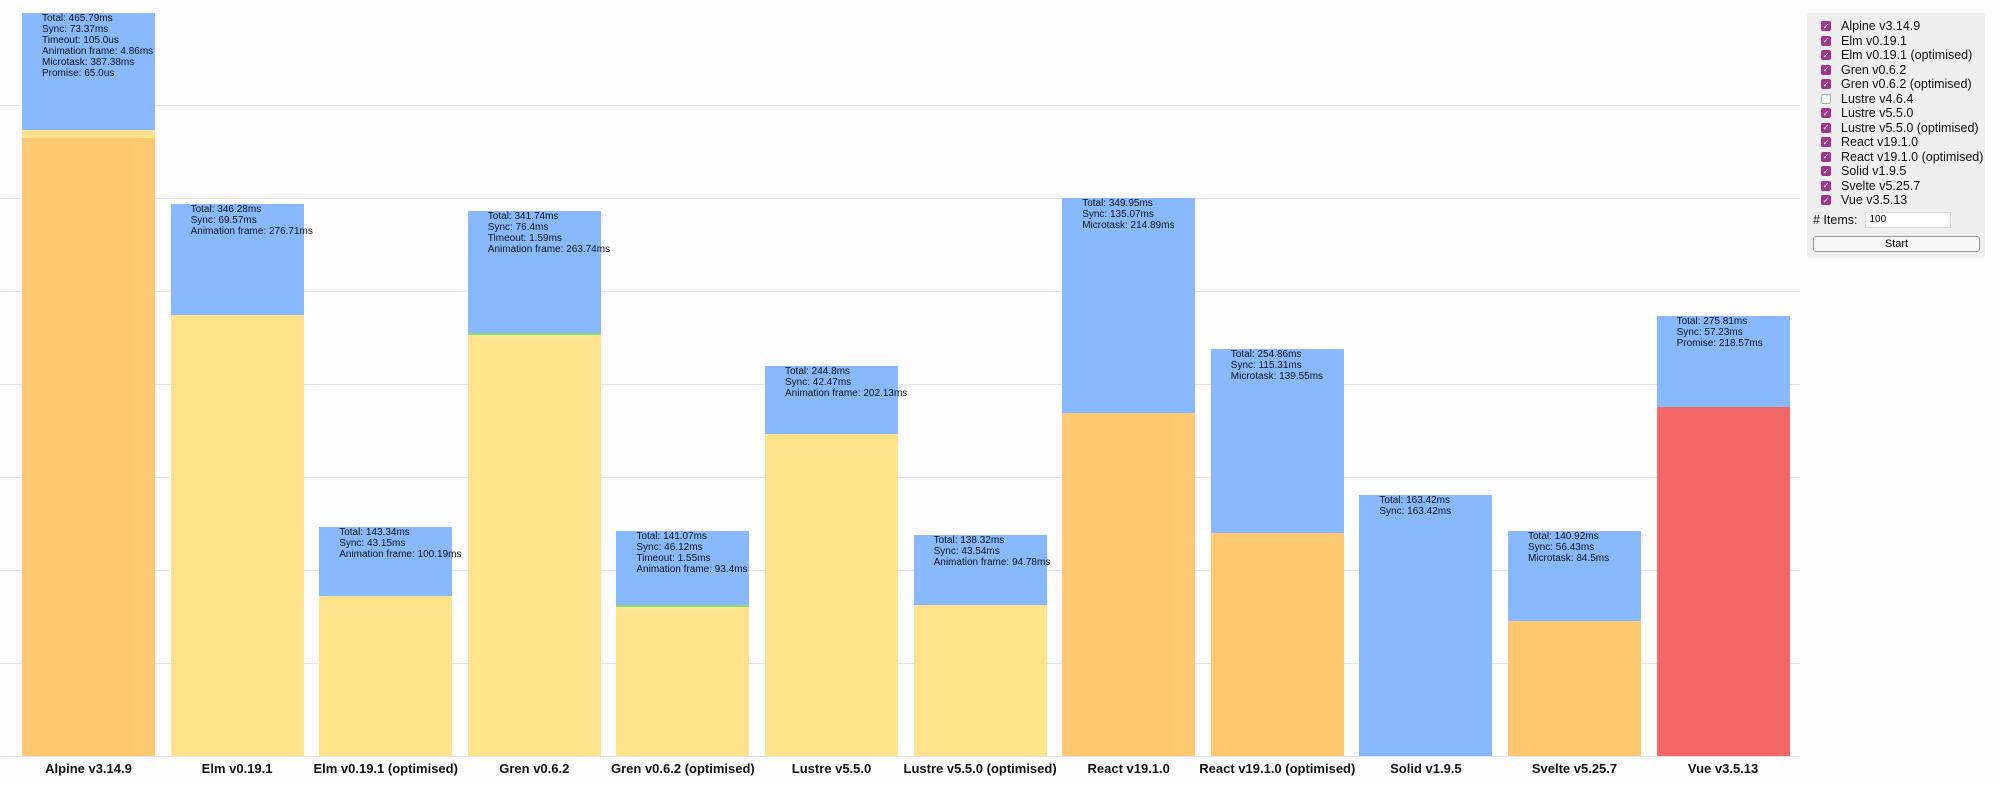  Describe the element at coordinates (1908, 219) in the screenshot. I see `items-input` at that location.